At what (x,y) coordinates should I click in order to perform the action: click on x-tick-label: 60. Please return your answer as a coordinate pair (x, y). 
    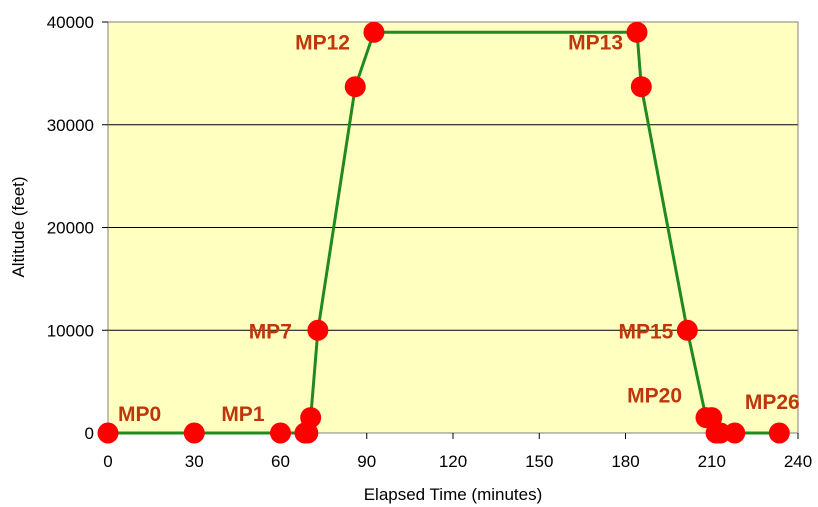
    Looking at the image, I should click on (280, 461).